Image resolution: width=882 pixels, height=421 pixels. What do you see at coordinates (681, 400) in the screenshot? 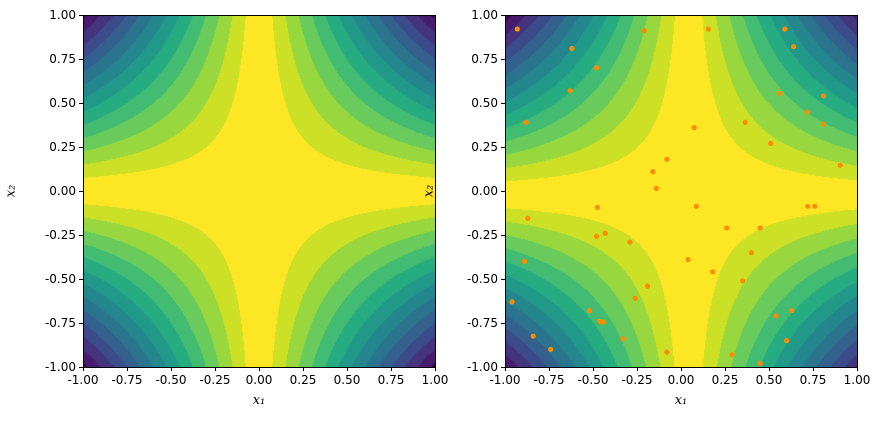
I see `x-axis-label: x₁` at bounding box center [681, 400].